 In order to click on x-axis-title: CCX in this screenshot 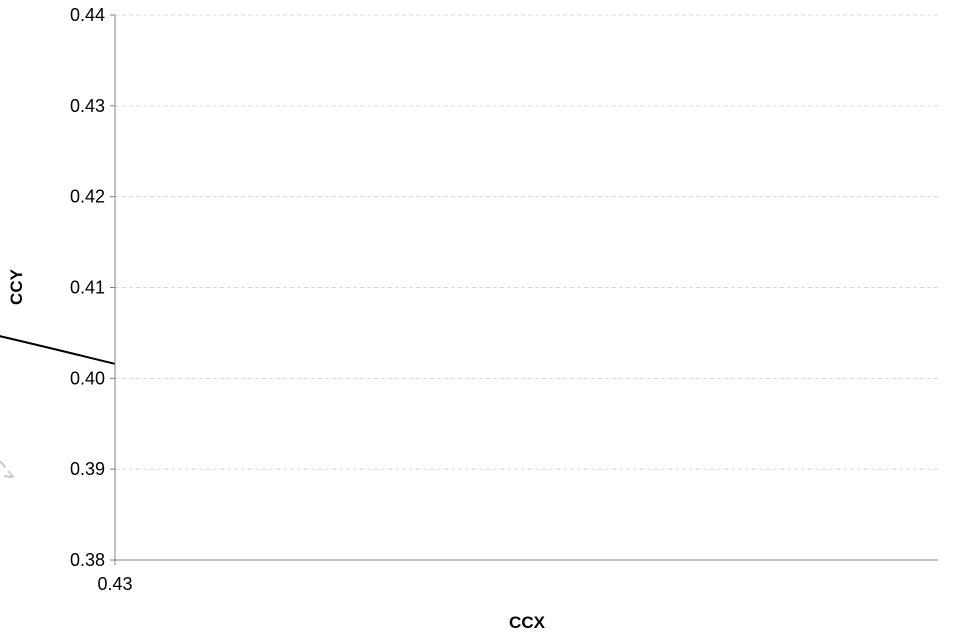, I will do `click(527, 622)`.